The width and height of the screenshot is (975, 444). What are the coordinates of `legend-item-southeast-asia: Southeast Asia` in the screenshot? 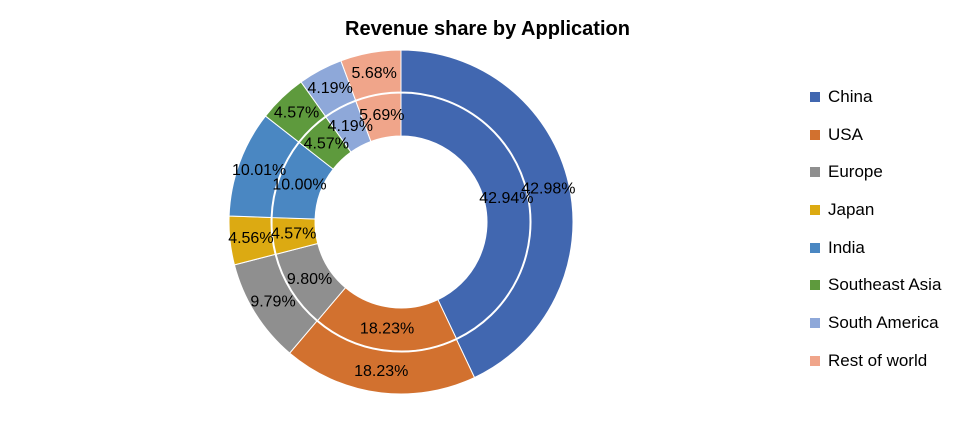 It's located at (875, 285).